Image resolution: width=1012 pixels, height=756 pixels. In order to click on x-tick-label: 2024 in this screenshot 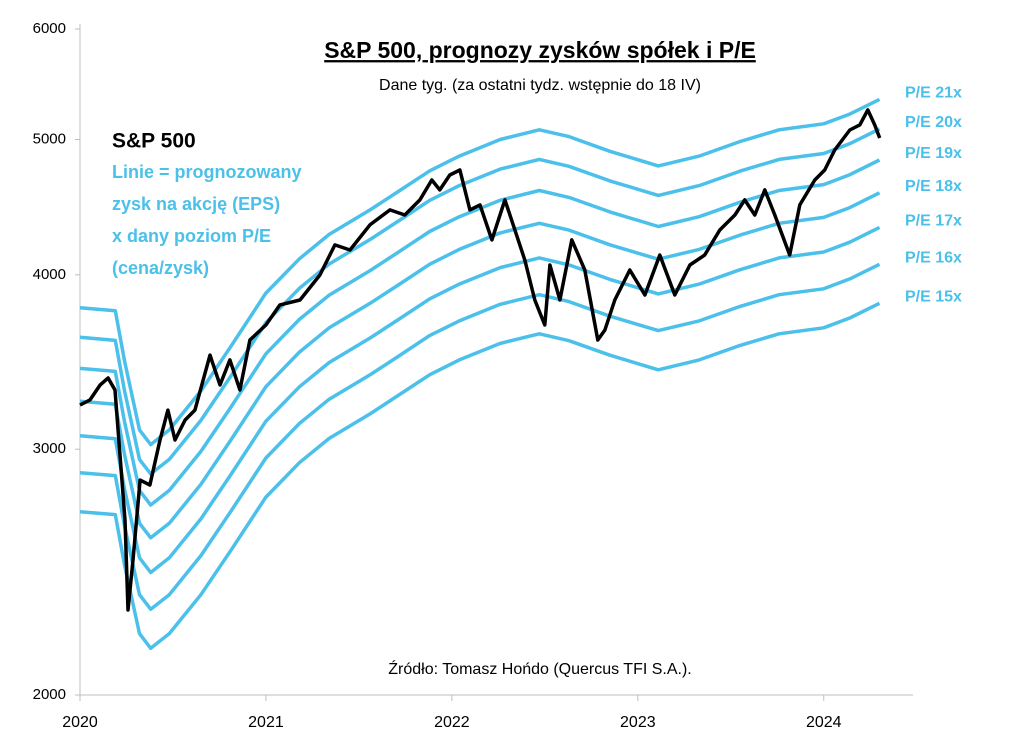, I will do `click(824, 722)`.